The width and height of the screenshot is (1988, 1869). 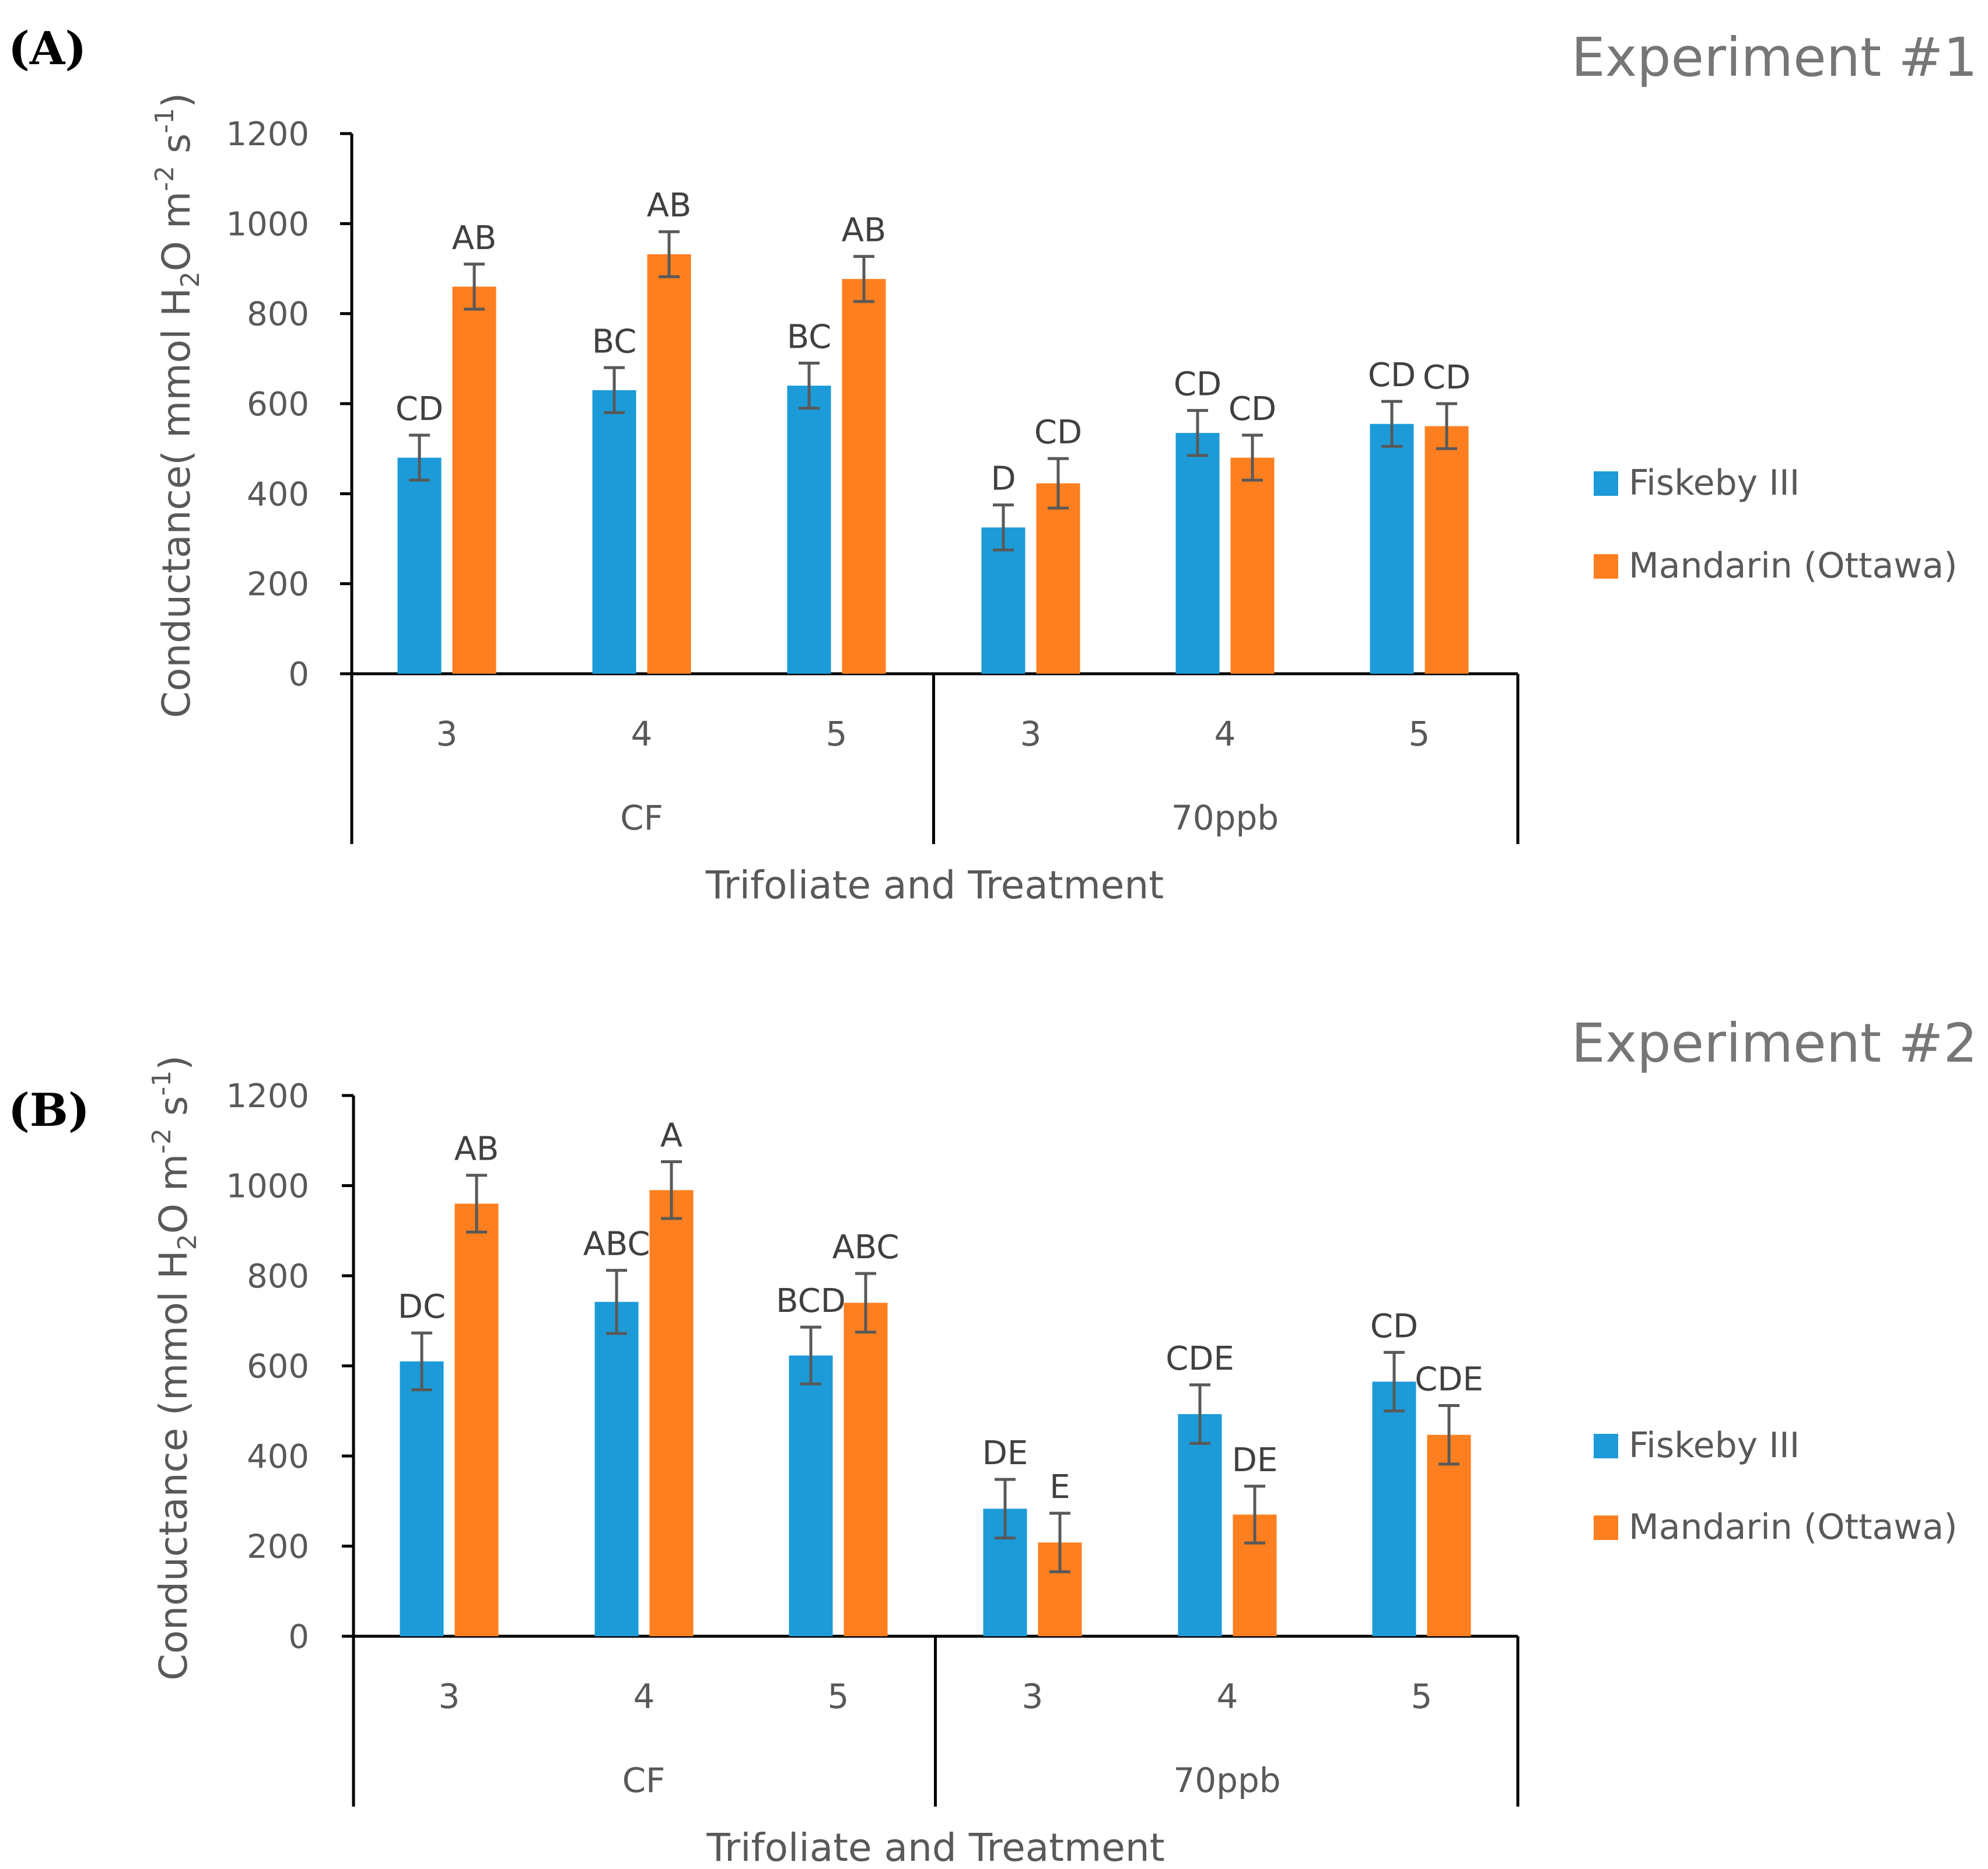 What do you see at coordinates (422, 1307) in the screenshot?
I see `significance-label: DC` at bounding box center [422, 1307].